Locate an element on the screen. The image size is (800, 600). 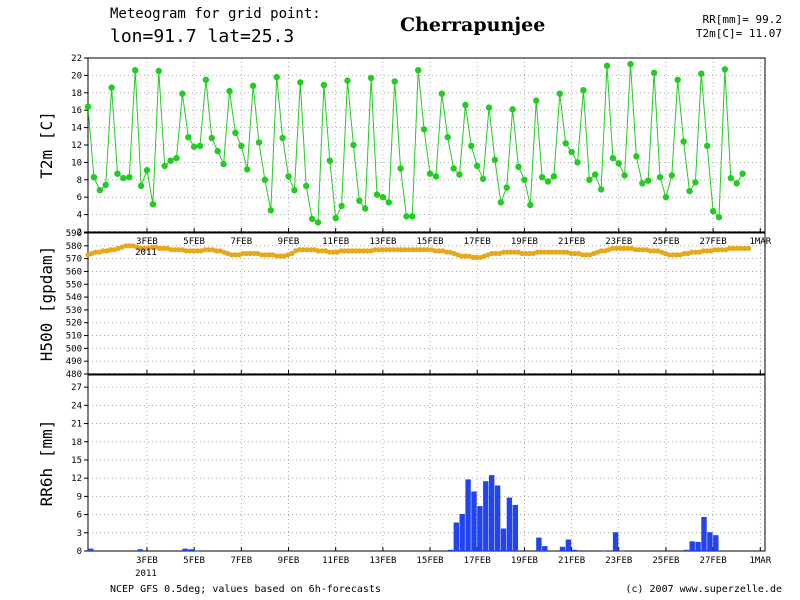
x-tick-label: 13FEB is located at coordinates (382, 242).